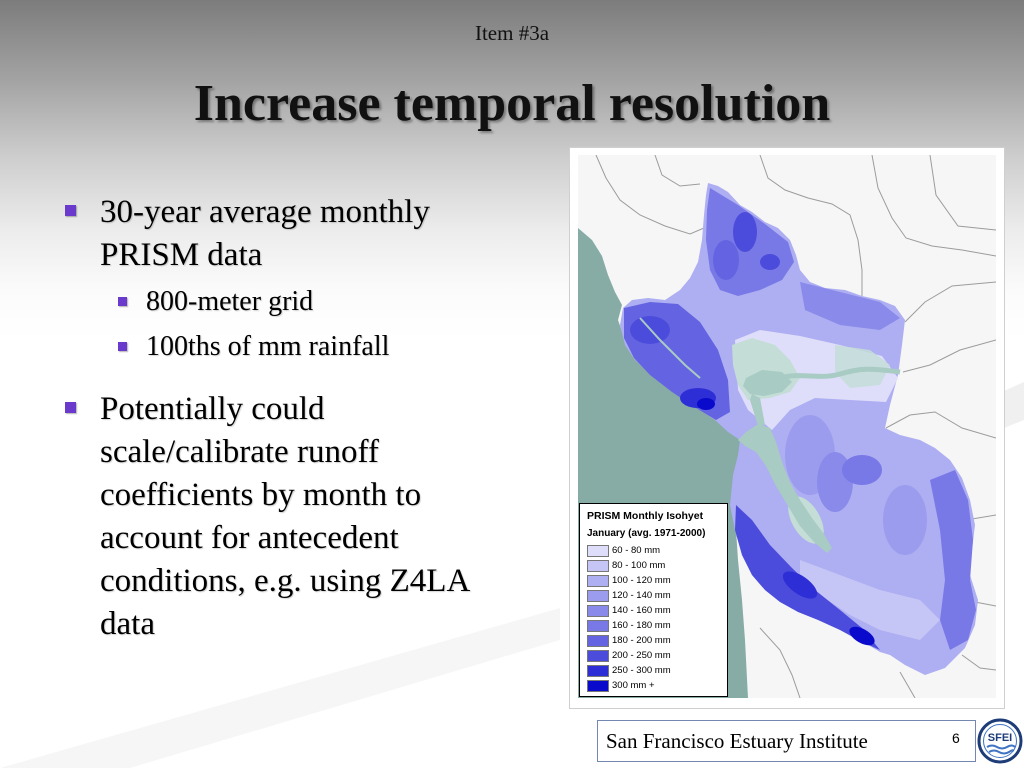 This screenshot has height=768, width=1024. What do you see at coordinates (641, 640) in the screenshot?
I see `legend-label: 180 - 200 mm` at bounding box center [641, 640].